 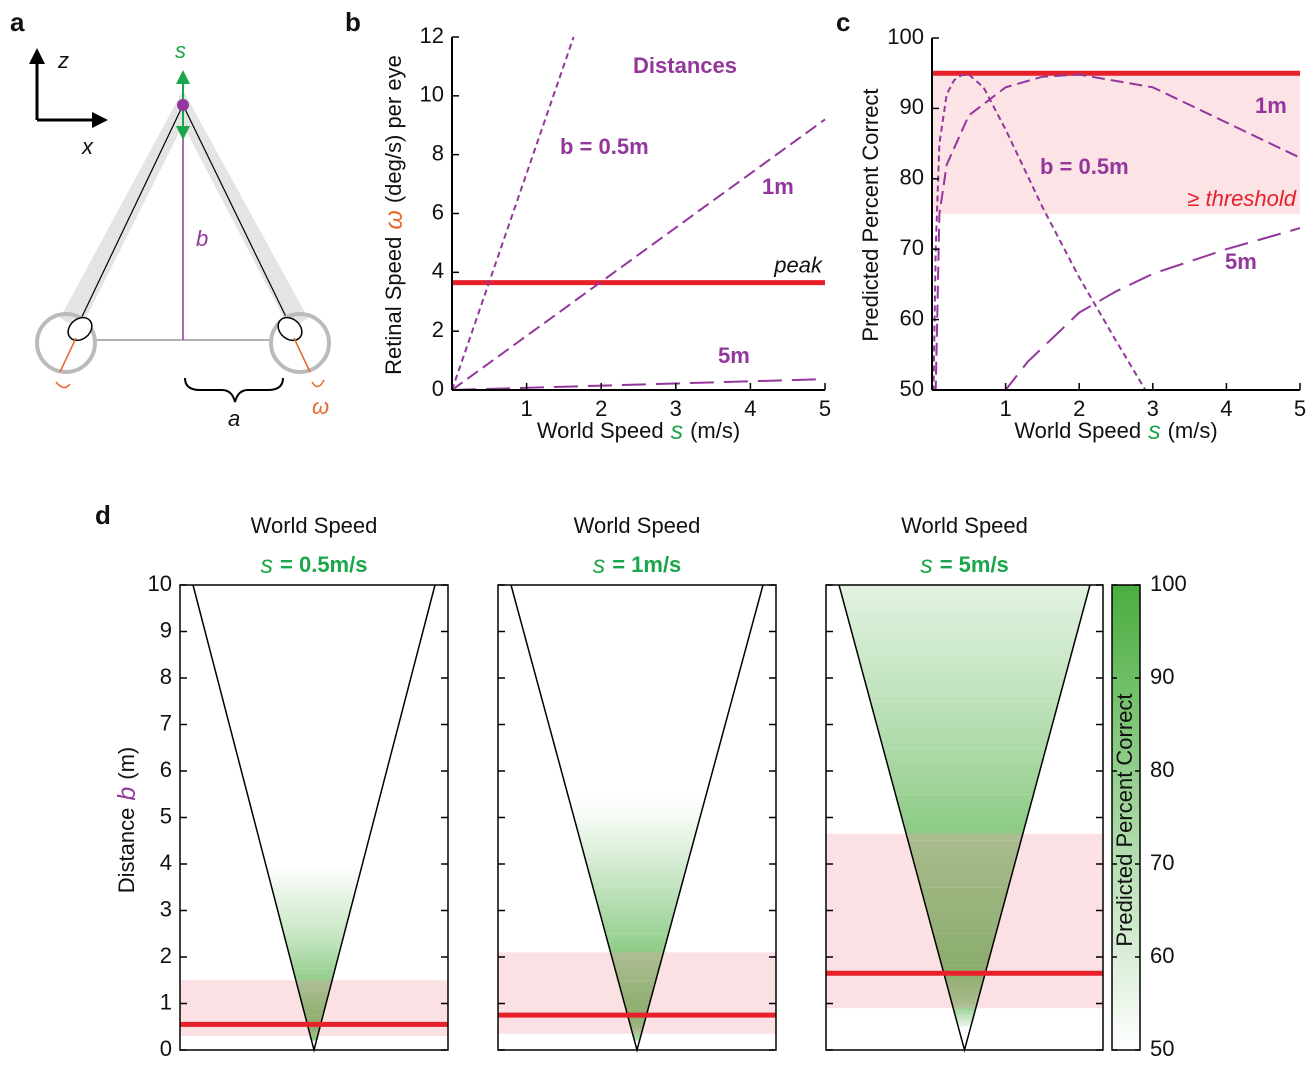 I want to click on speed-label: s, so click(x=180, y=50).